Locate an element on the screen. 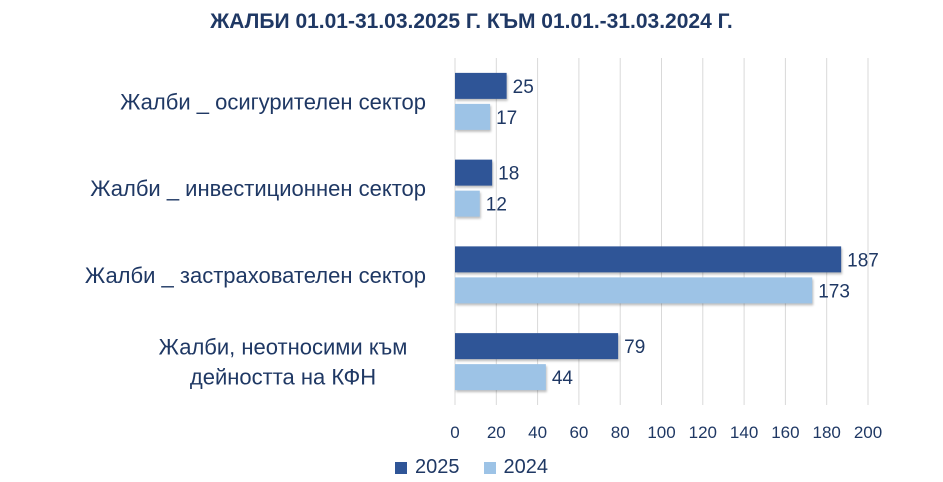  category-label: Жалби _ инвестиционнен сектор is located at coordinates (258, 188).